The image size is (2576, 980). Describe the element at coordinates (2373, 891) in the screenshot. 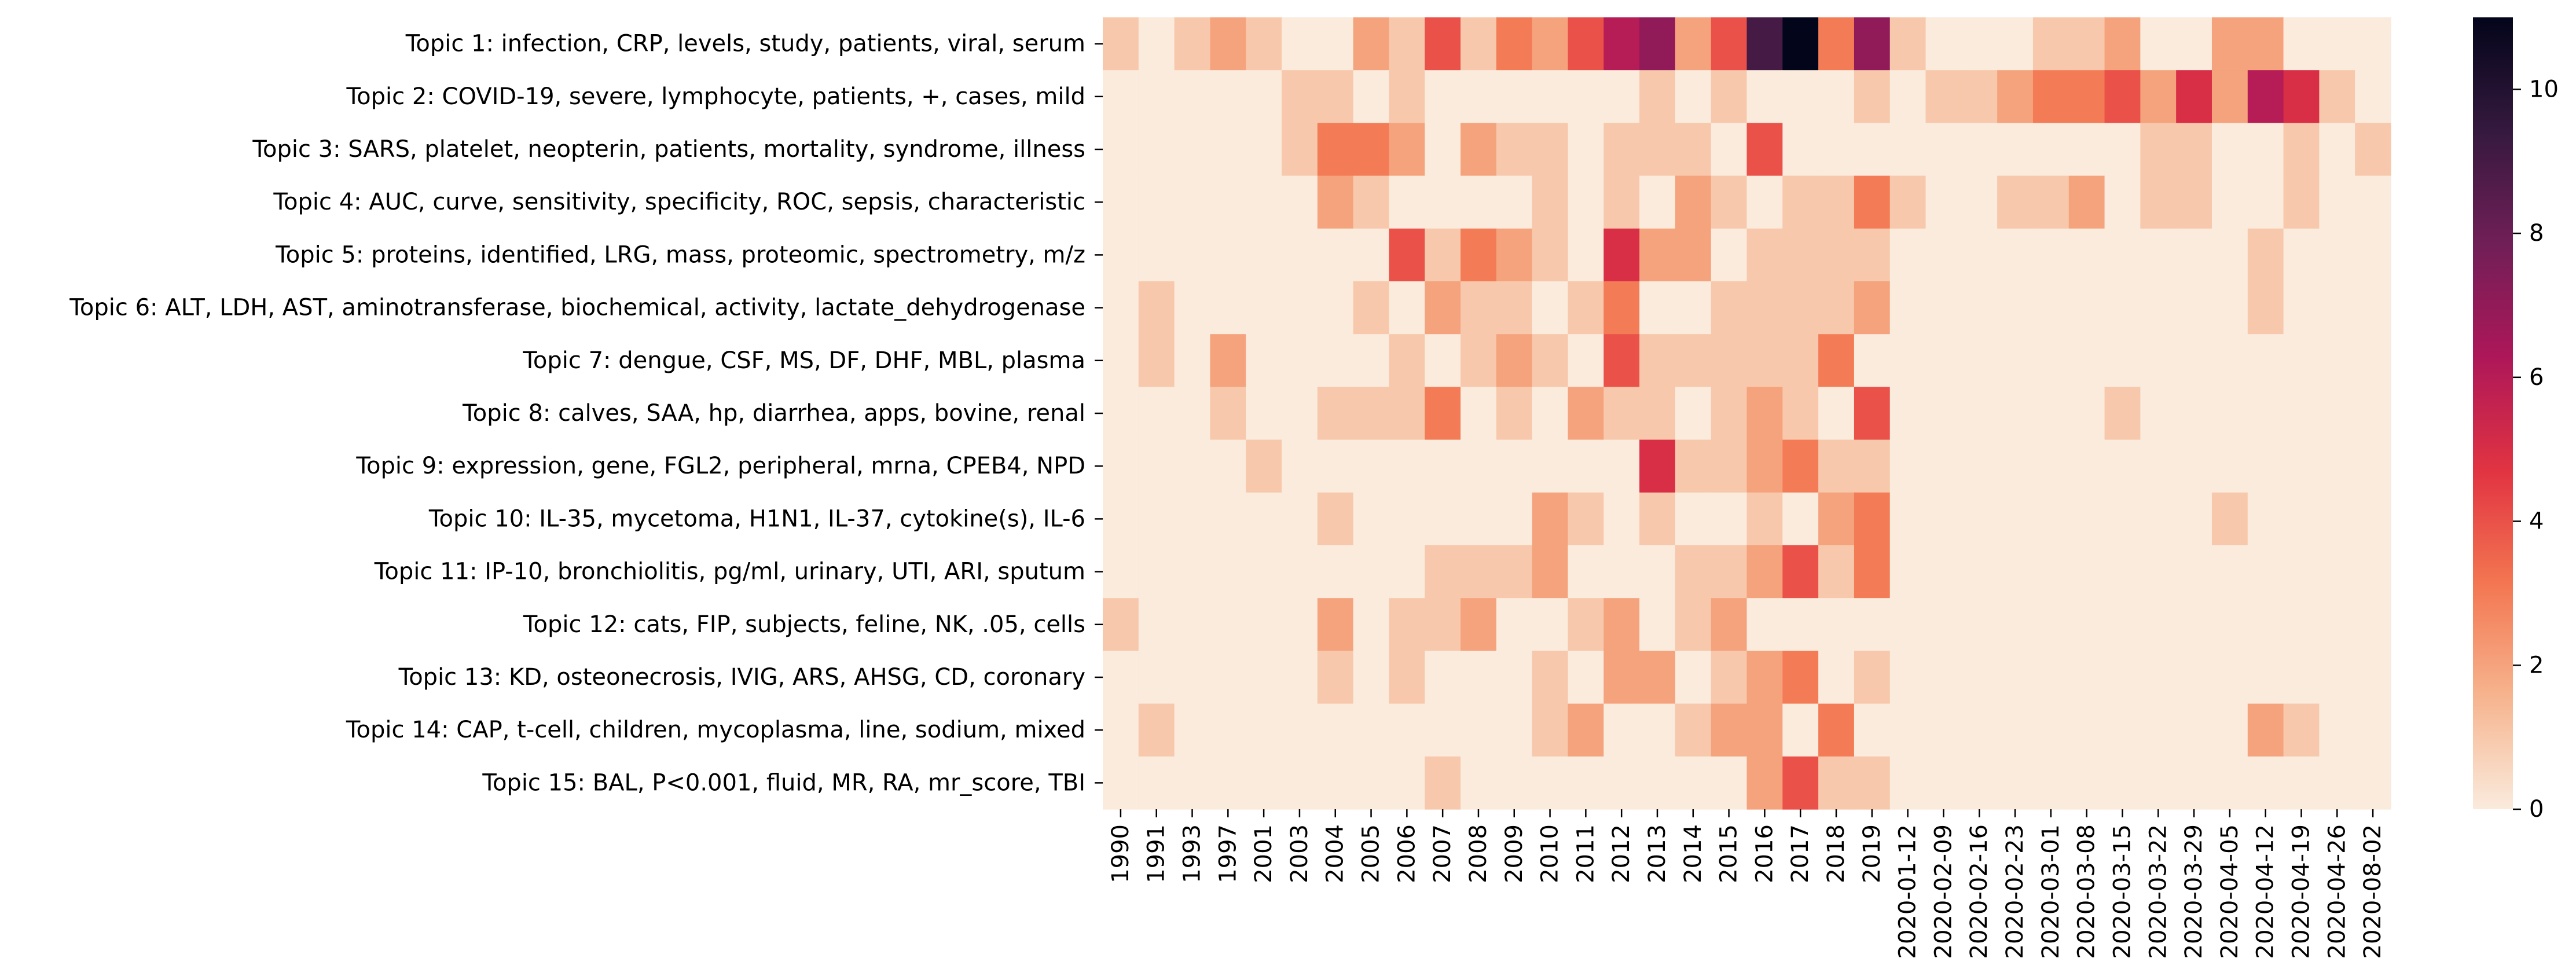

I see `x-tick-label: 2020-08-02` at that location.